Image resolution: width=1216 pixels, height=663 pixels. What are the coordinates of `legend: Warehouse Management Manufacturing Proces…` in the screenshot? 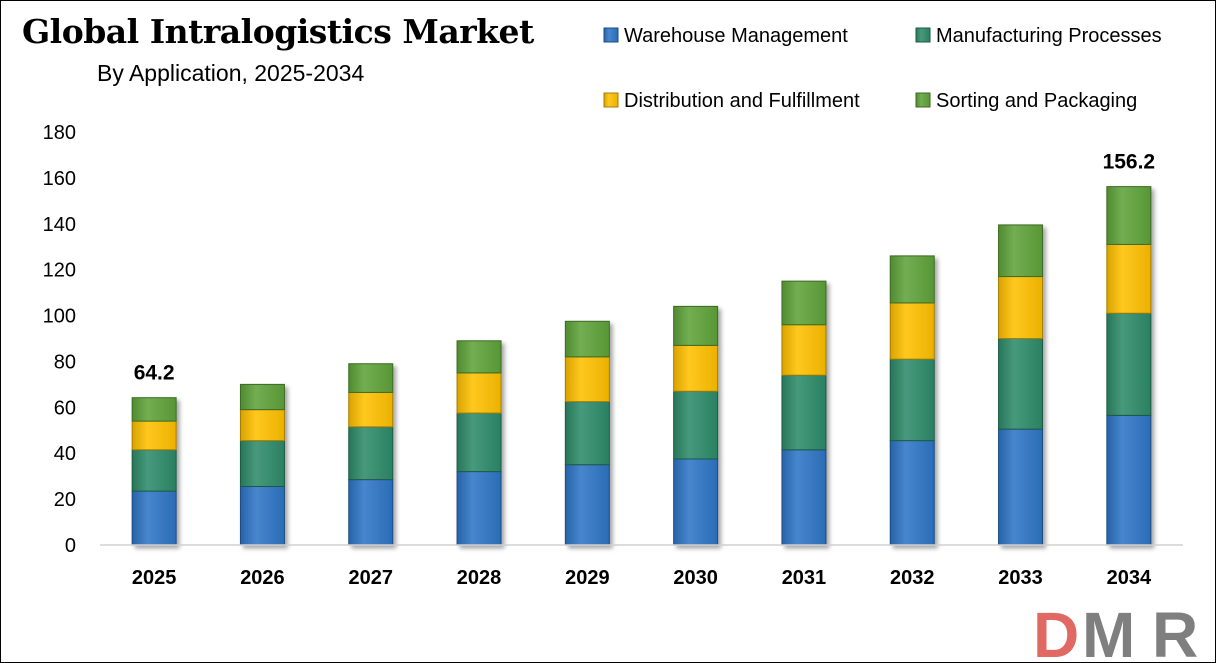 It's located at (882, 68).